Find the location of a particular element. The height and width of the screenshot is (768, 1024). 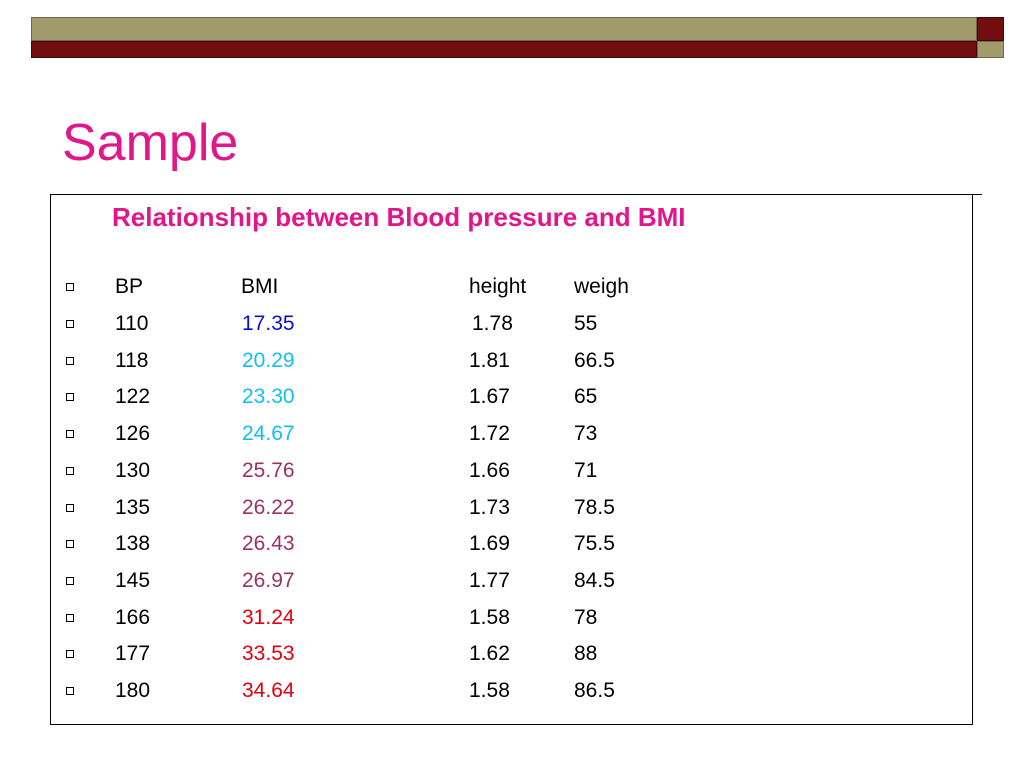

cell-weight: 88 is located at coordinates (586, 654).